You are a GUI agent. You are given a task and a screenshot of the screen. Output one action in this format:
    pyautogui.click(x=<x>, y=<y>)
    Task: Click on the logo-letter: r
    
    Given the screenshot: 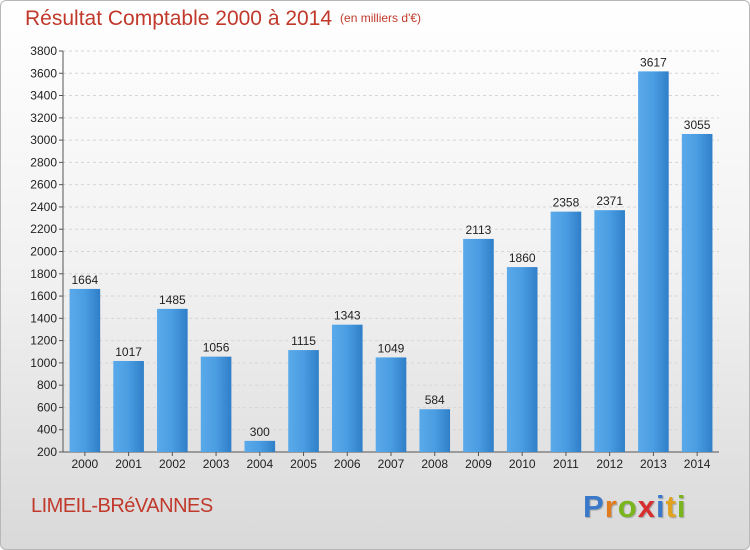 What is the action you would take?
    pyautogui.click(x=611, y=506)
    